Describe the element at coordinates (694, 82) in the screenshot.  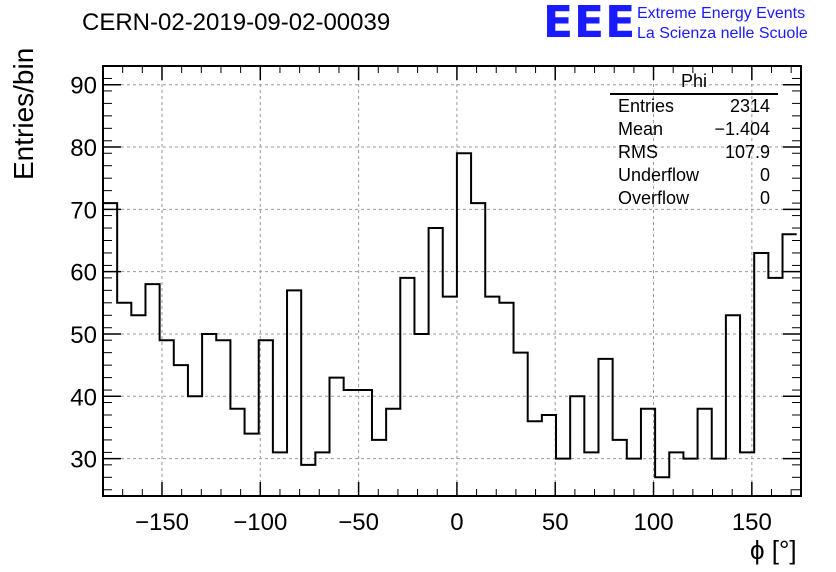
I see `stats-title: Phi` at that location.